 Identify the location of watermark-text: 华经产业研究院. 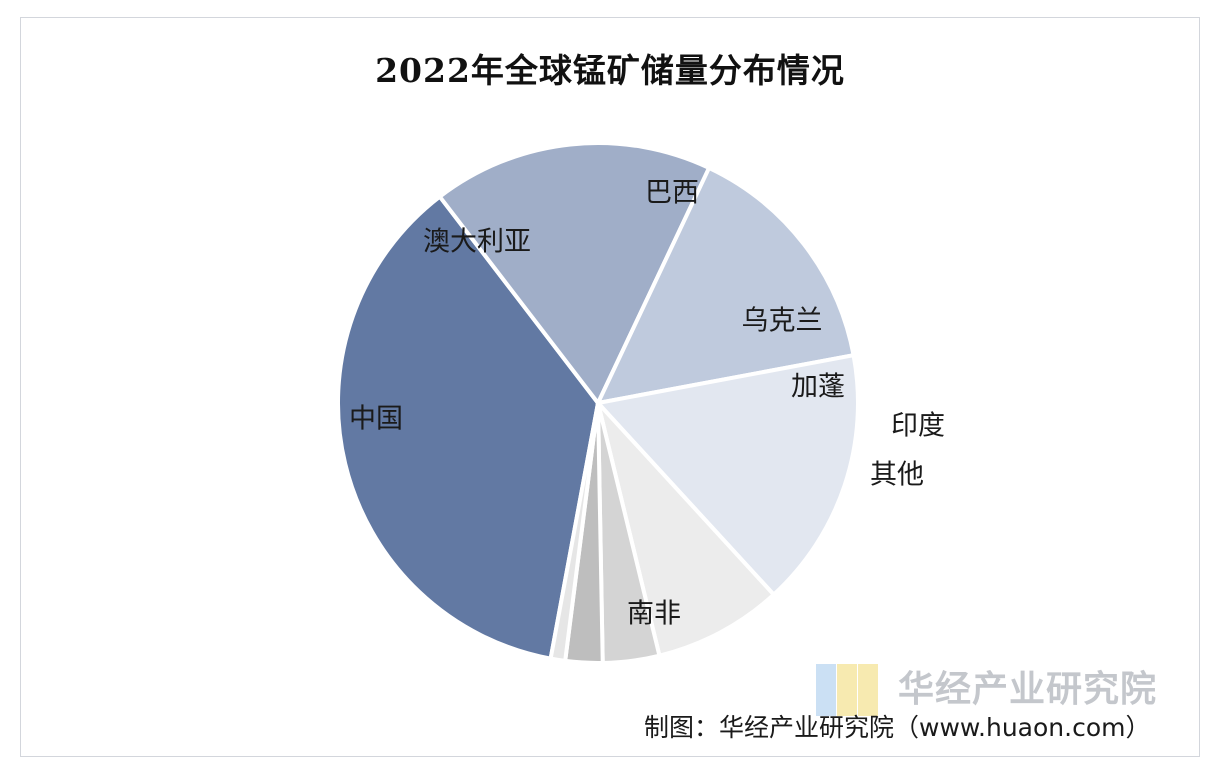
(1028, 689).